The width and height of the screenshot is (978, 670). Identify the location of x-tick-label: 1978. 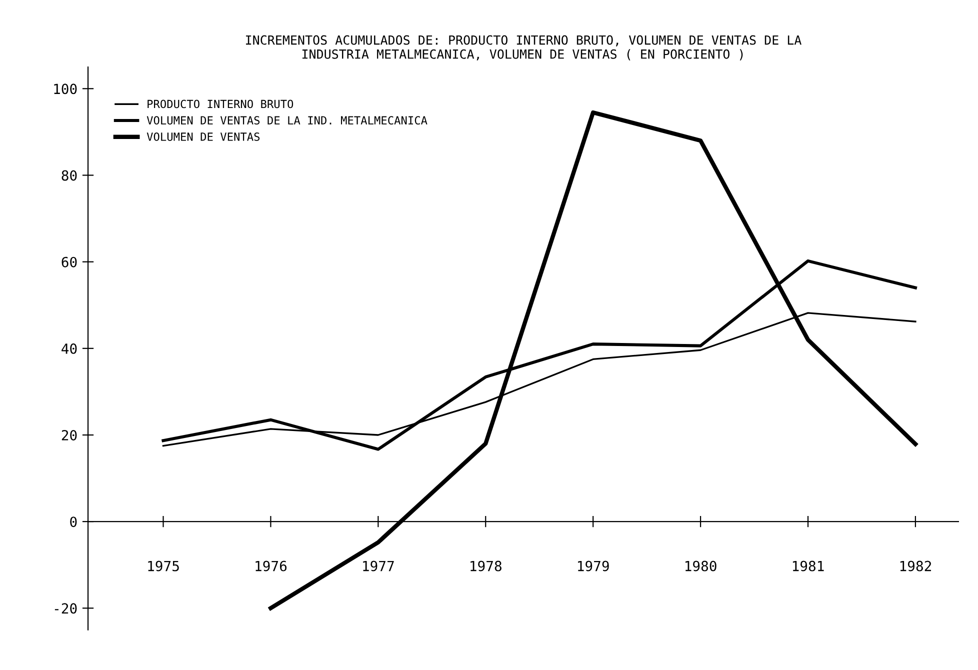
(486, 566).